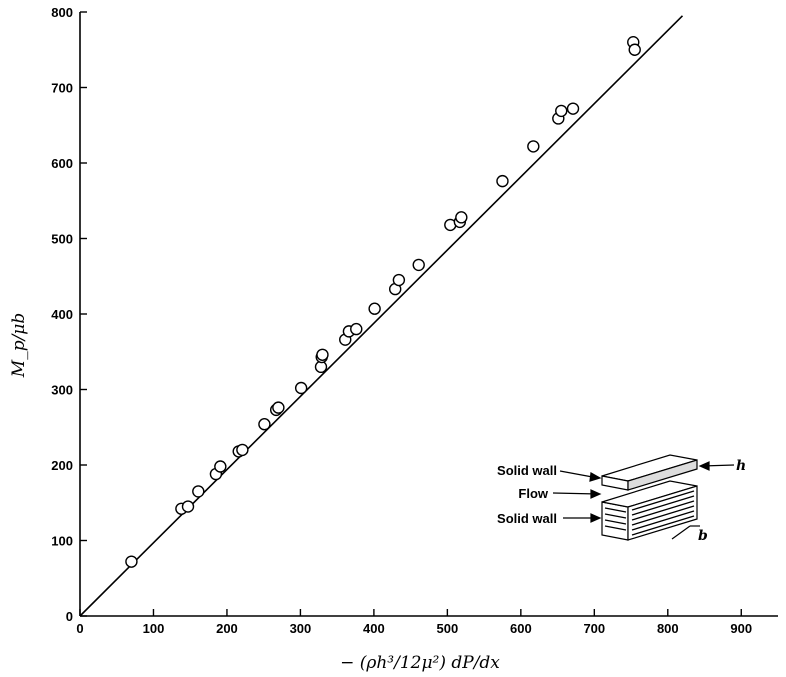 This screenshot has width=786, height=677. I want to click on inset-label-top-wall: Solid wall, so click(527, 470).